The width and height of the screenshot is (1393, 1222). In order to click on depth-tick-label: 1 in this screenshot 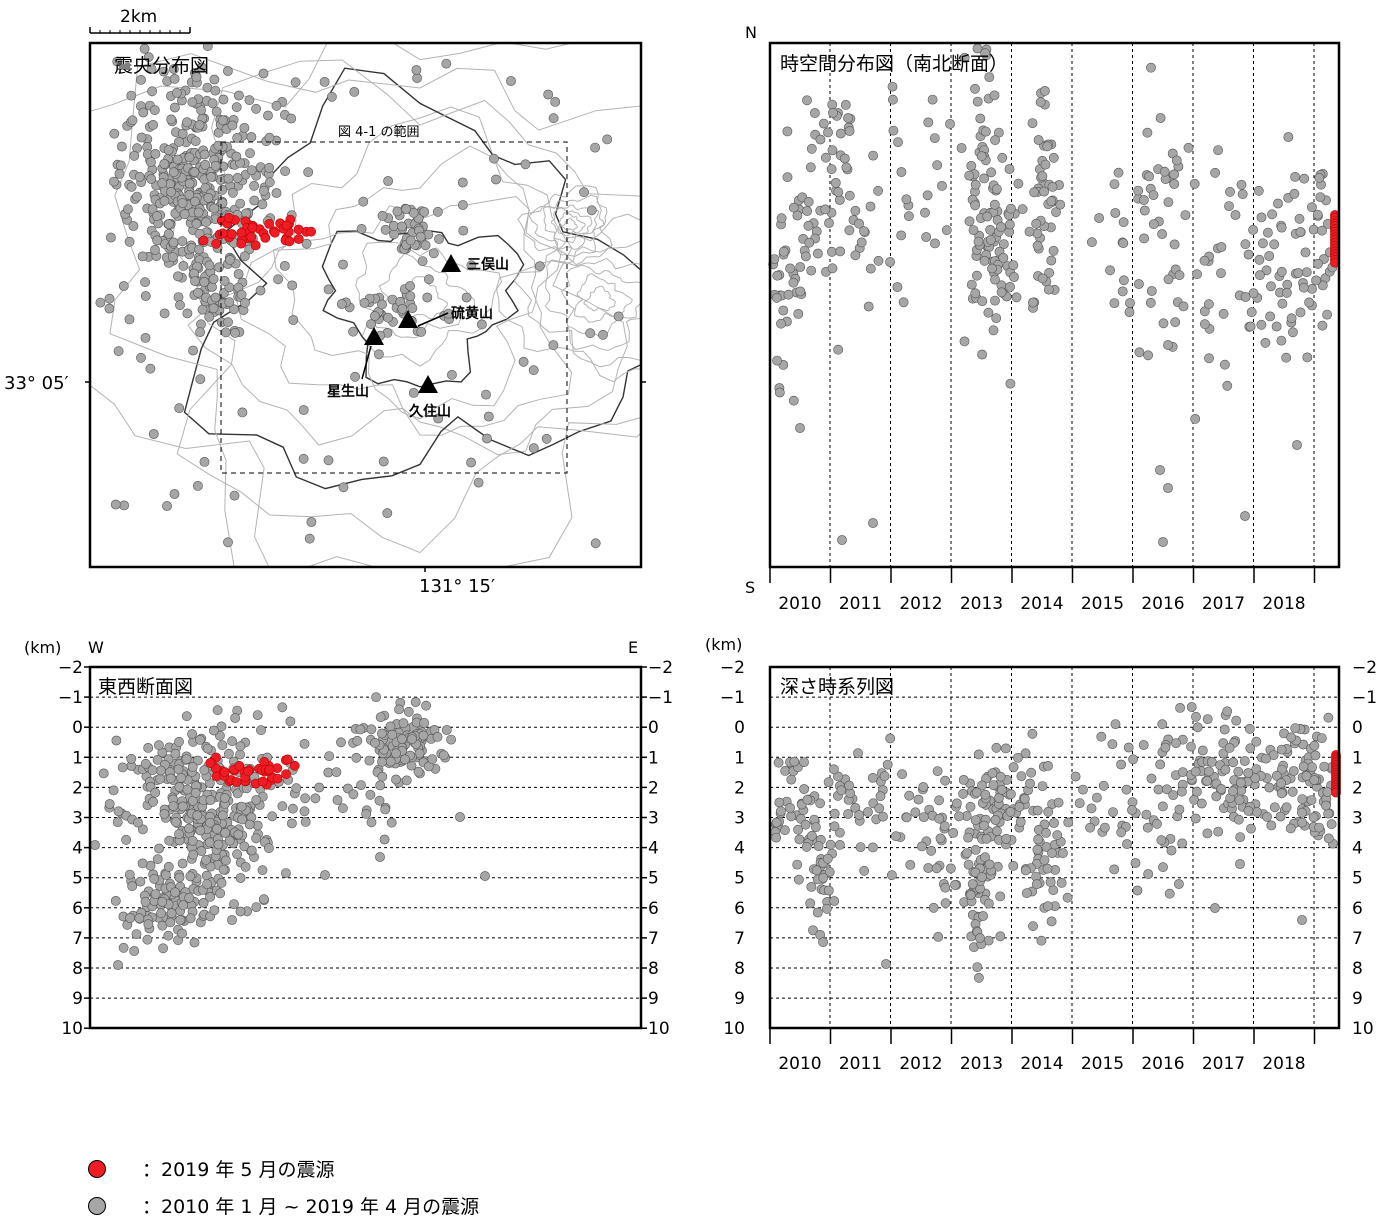, I will do `click(739, 758)`.